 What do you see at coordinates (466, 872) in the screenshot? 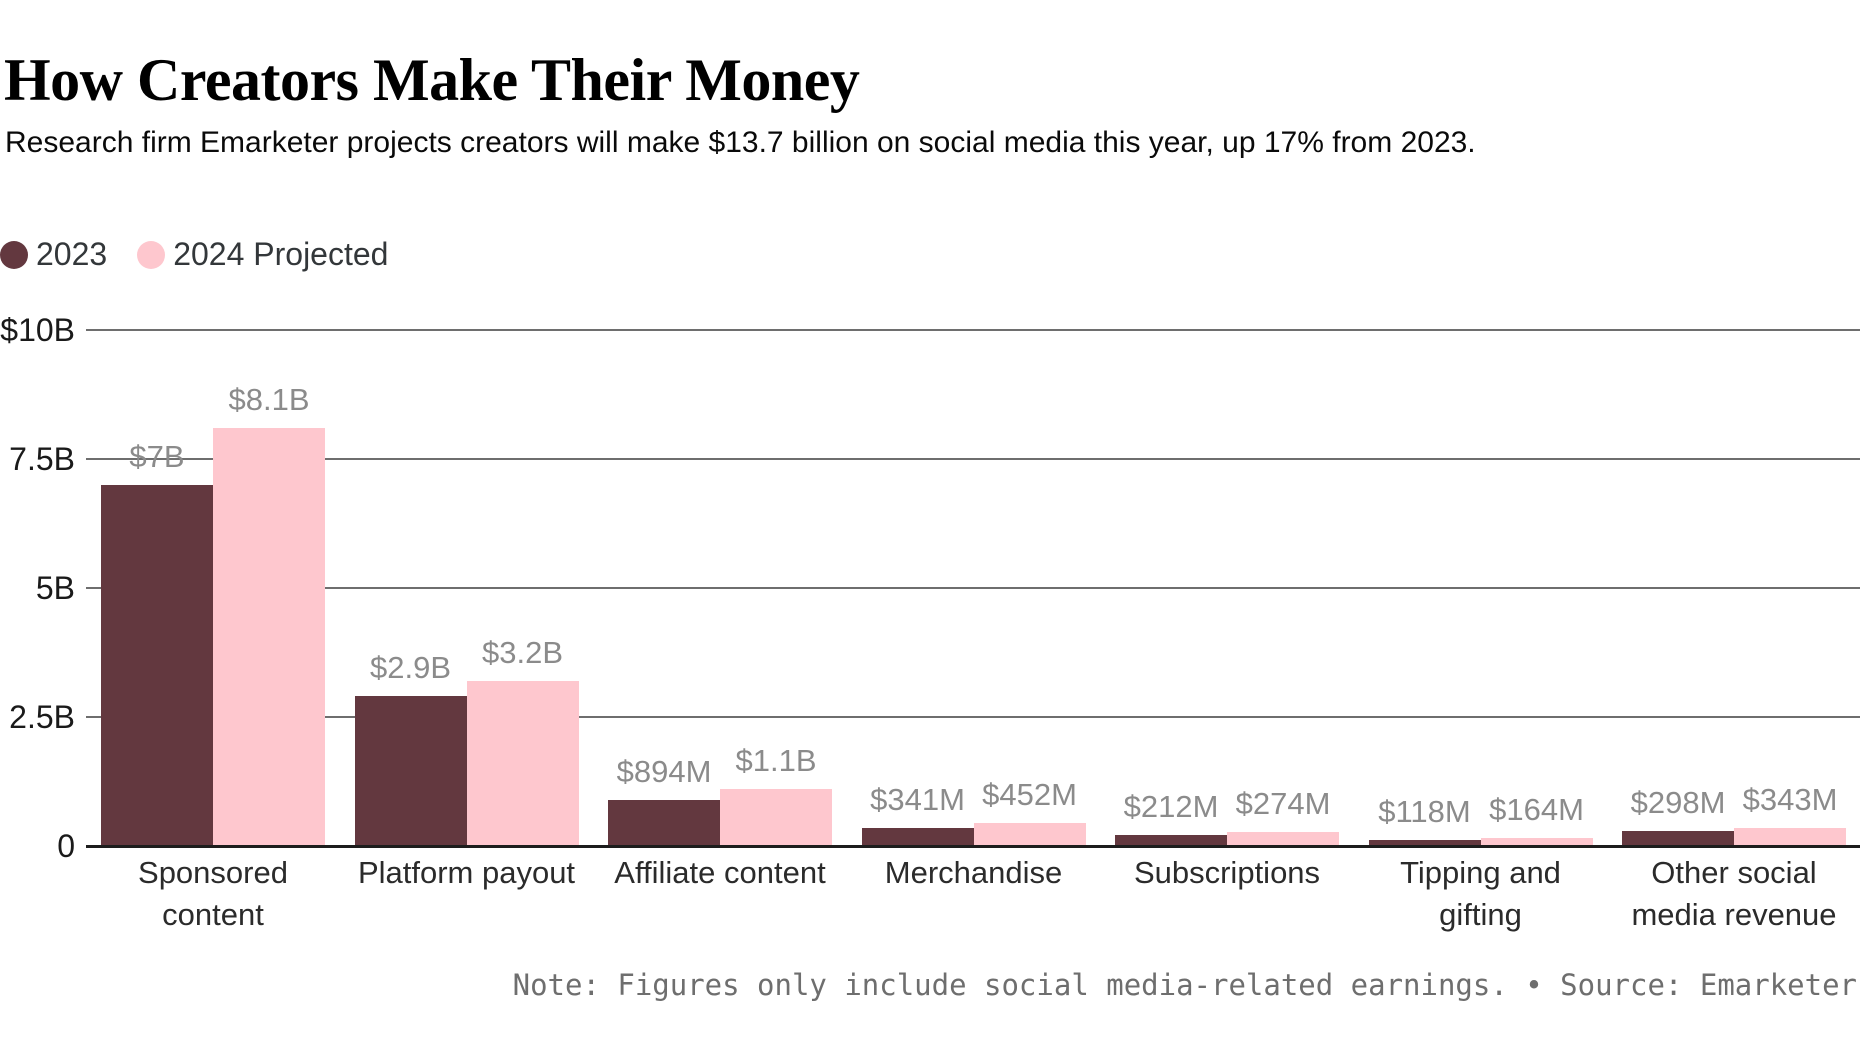
I see `category-label: Platform payout` at bounding box center [466, 872].